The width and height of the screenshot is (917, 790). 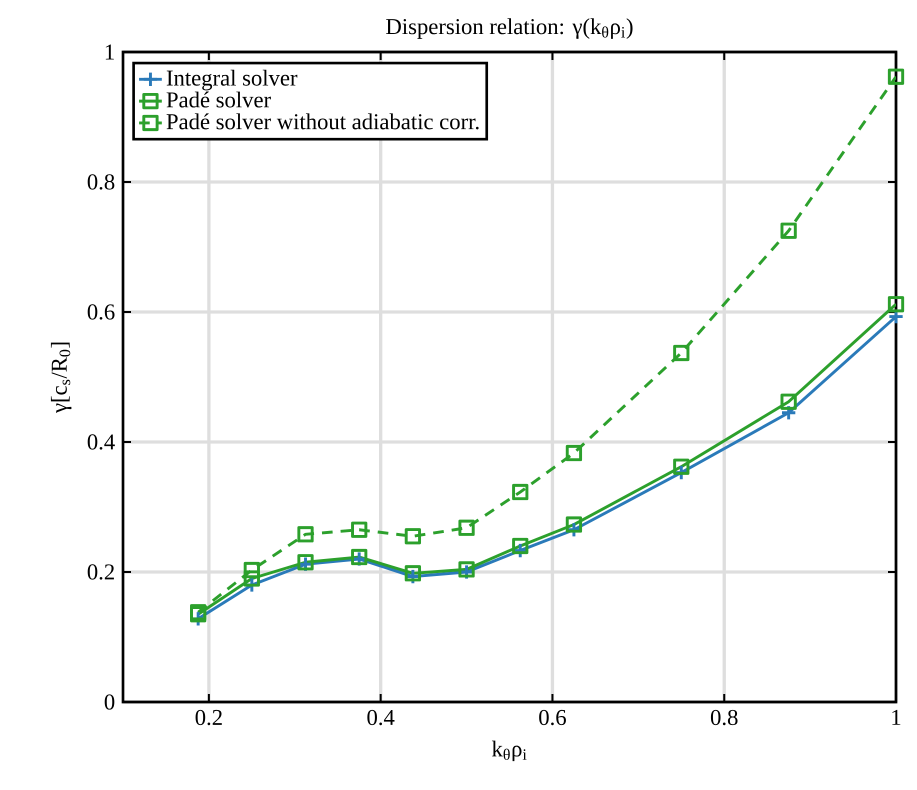 I want to click on x-tick-label: 0.8, so click(x=724, y=718).